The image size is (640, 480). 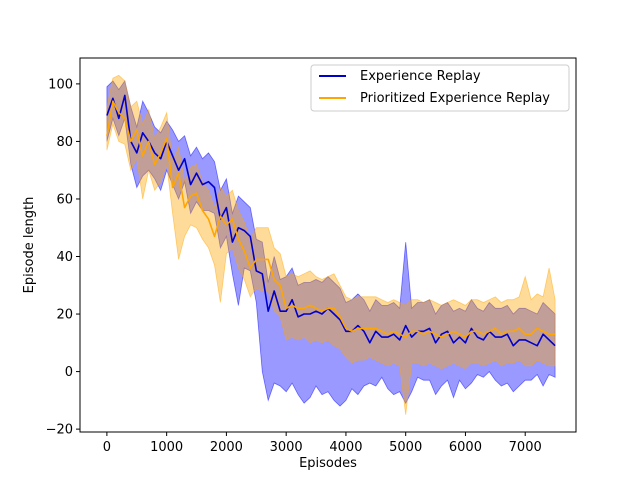 I want to click on y-tick-label: 0, so click(x=69, y=372).